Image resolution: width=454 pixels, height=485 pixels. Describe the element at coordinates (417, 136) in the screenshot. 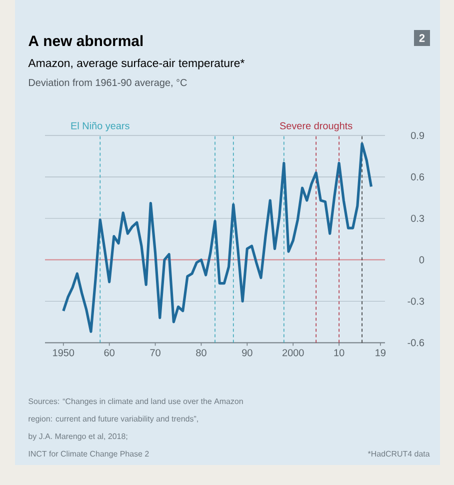

I see `y-tick-label: 0.9` at that location.